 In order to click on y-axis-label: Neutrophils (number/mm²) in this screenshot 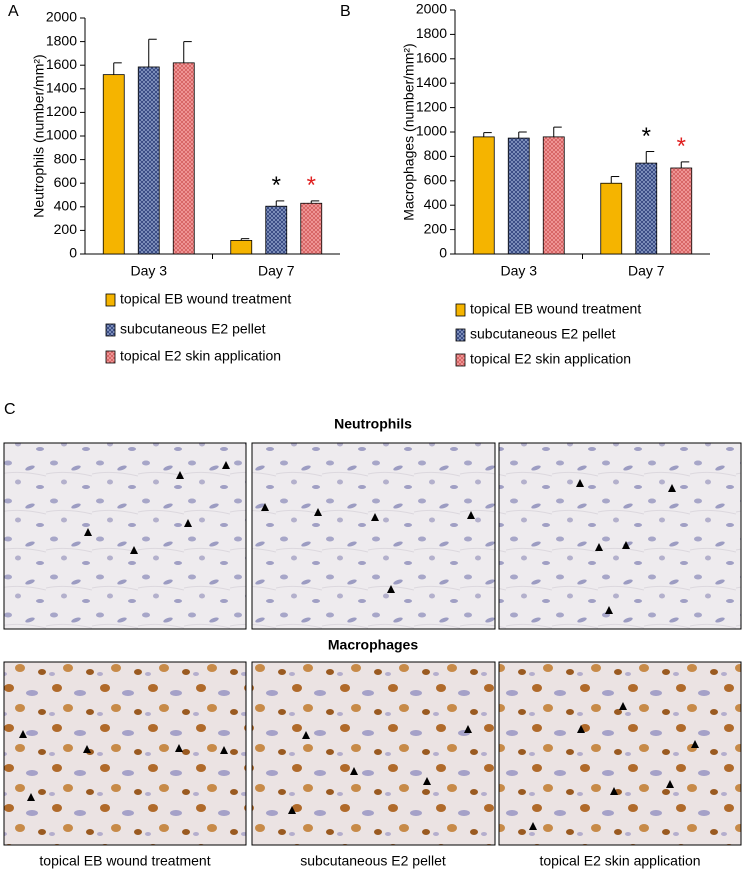, I will do `click(39, 135)`.